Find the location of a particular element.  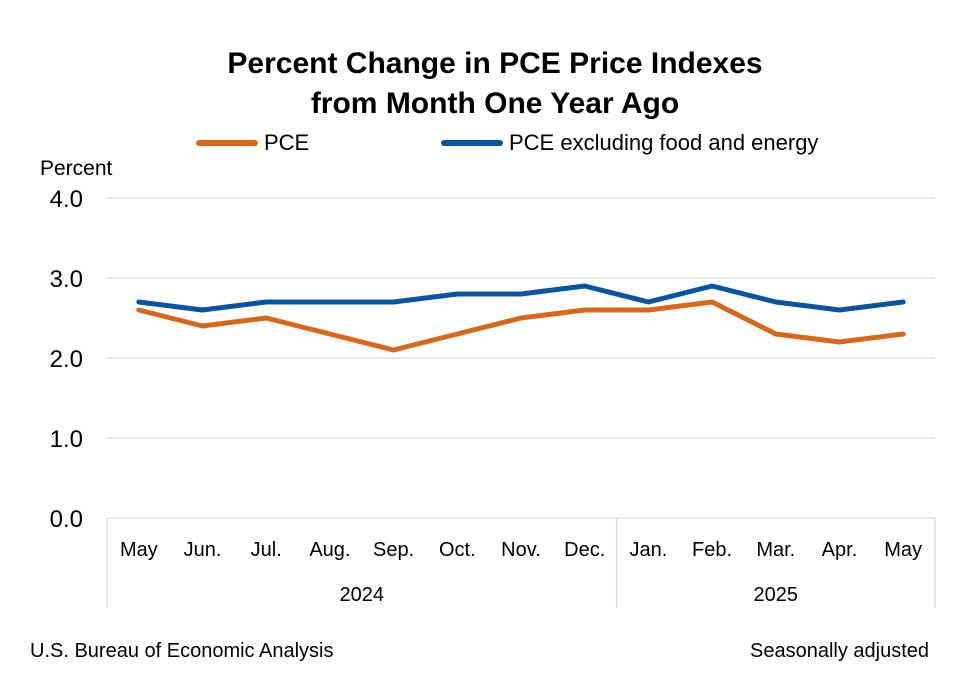

x-tick-label: Sep. is located at coordinates (393, 550).